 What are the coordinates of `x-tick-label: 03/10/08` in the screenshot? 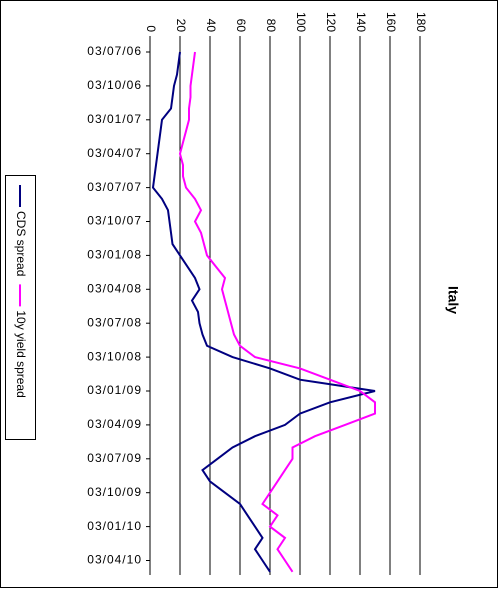 It's located at (114, 356).